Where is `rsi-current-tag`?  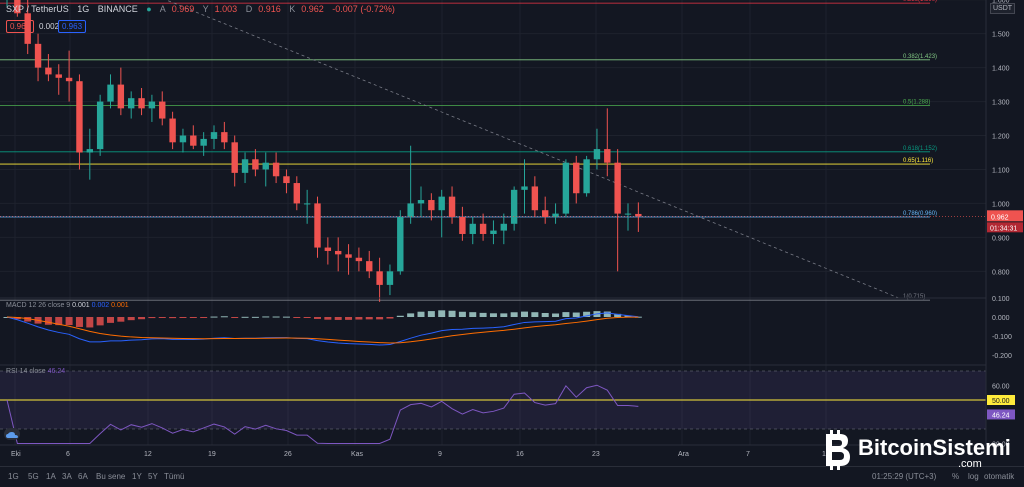 rsi-current-tag is located at coordinates (1001, 414).